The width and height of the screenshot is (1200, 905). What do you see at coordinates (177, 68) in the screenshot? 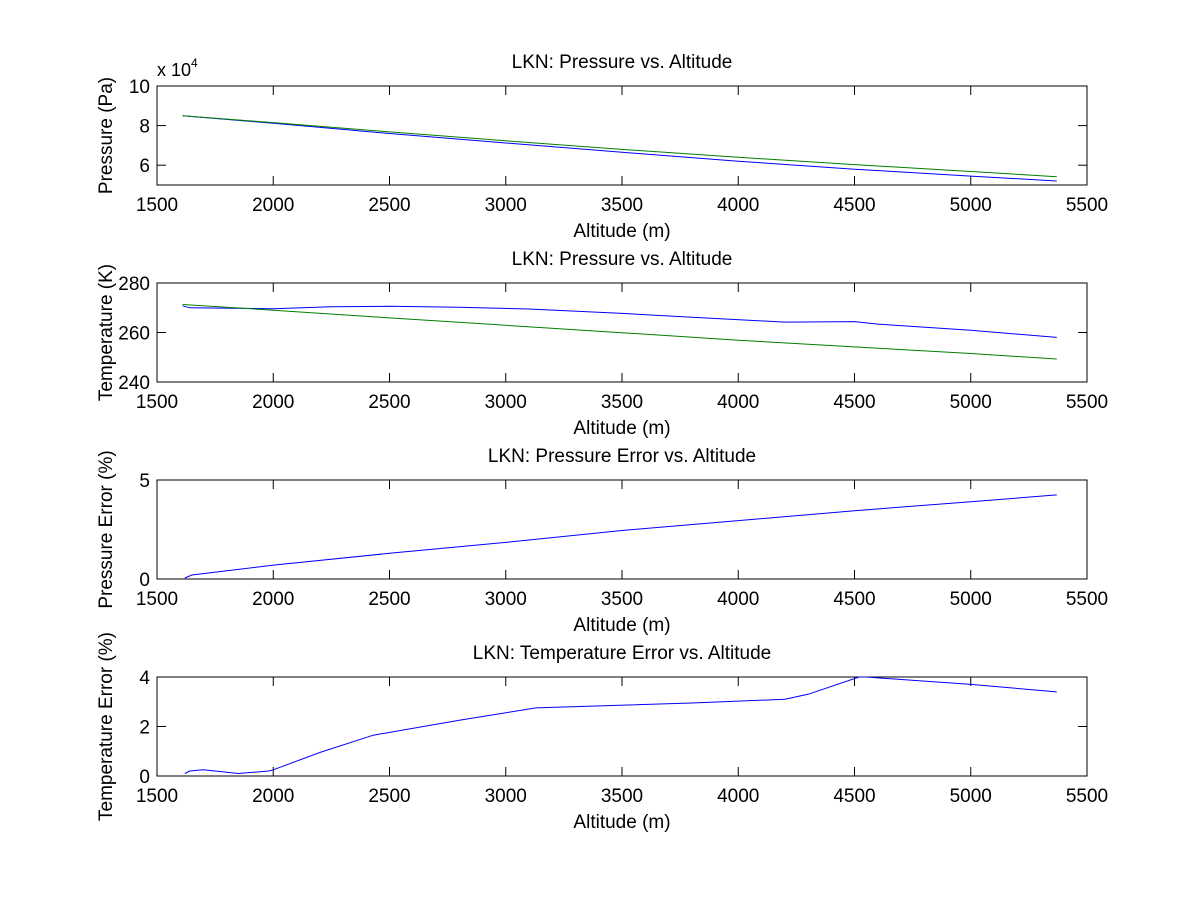
I see `y-exponent-label: x 104` at bounding box center [177, 68].